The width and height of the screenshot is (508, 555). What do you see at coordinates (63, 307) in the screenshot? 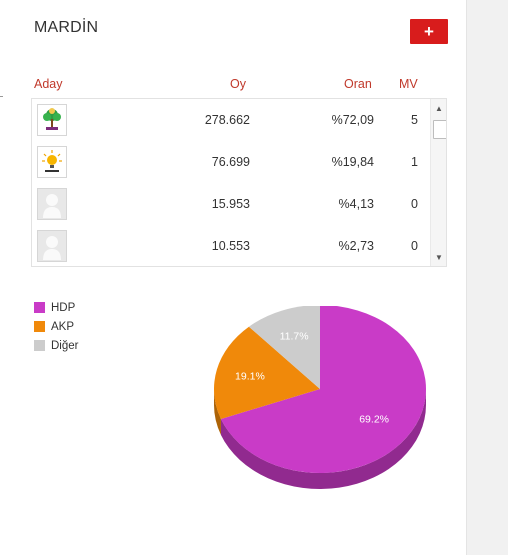
I see `legend-label: HDP` at bounding box center [63, 307].